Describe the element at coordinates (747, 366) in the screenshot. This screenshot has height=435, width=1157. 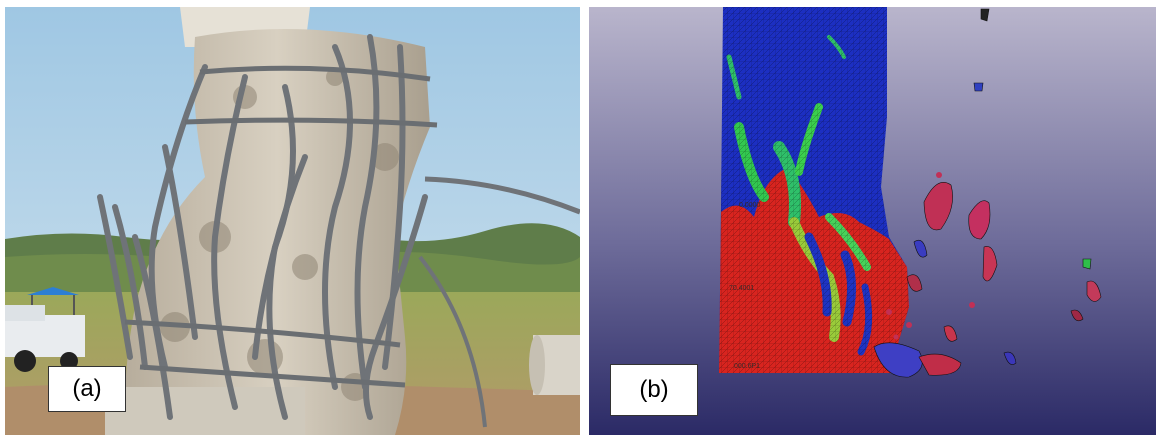
I see `sim-label-3: 000.6P1` at that location.